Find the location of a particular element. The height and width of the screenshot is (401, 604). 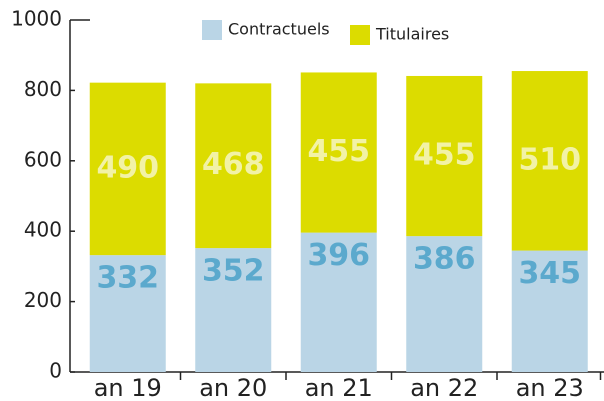

x-tick-label: an 22 is located at coordinates (444, 387).